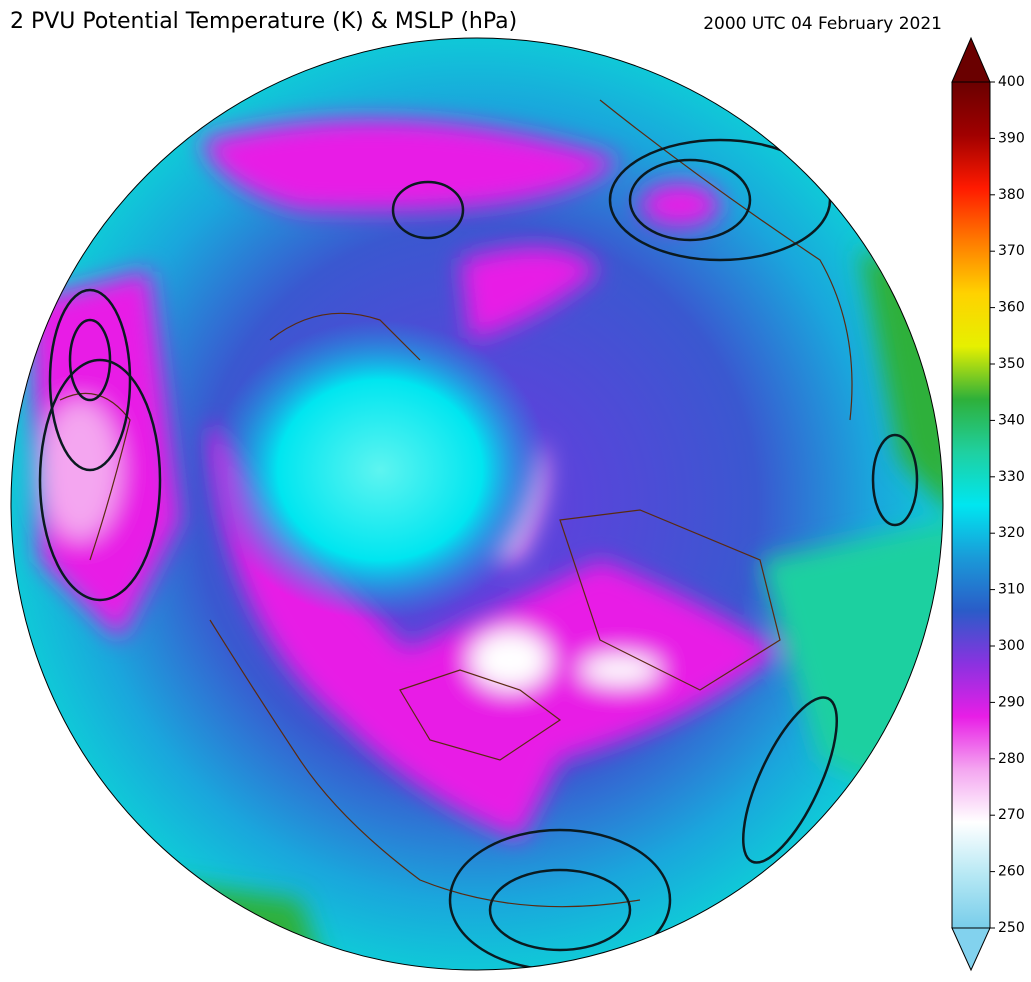 This screenshot has width=1031, height=982. I want to click on colorbar-tick-label: 250, so click(1011, 928).